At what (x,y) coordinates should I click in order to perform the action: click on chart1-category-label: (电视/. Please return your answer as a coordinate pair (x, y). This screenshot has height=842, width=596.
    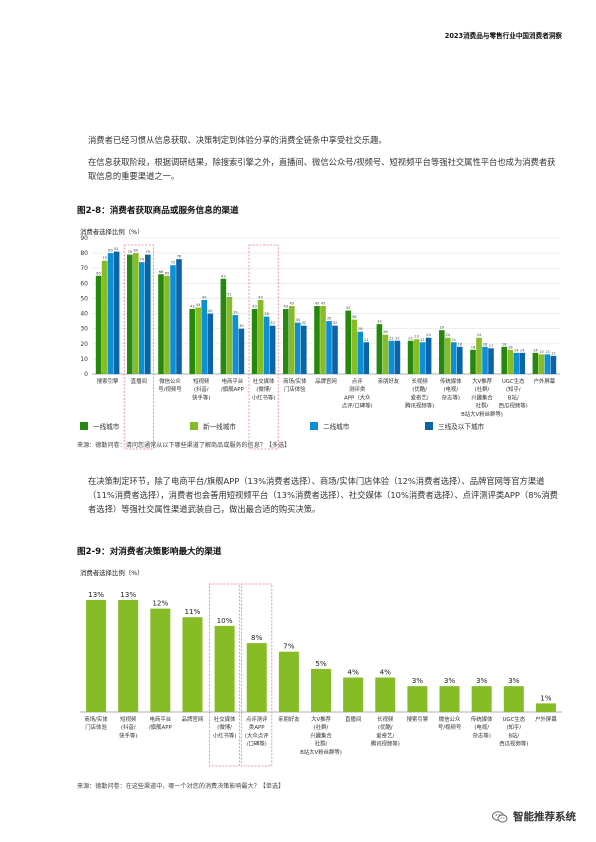
    Looking at the image, I should click on (450, 389).